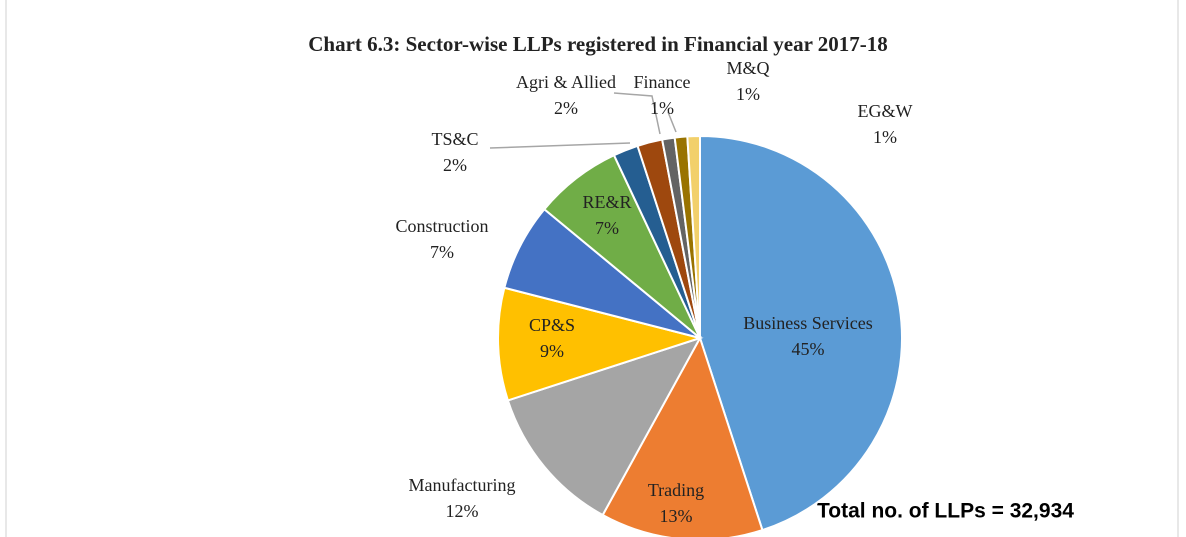 The image size is (1186, 537). What do you see at coordinates (454, 139) in the screenshot?
I see `slice-label: TS&C` at bounding box center [454, 139].